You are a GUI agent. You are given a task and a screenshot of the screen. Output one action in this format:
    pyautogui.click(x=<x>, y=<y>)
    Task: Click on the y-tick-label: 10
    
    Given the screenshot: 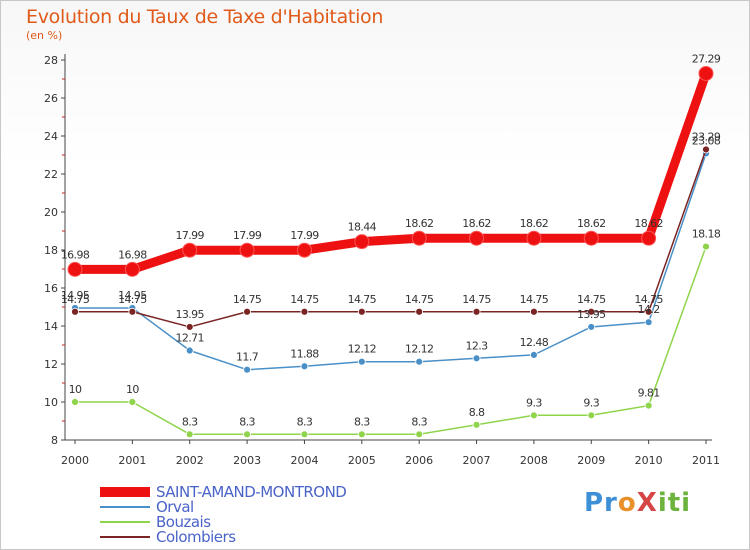 What is the action you would take?
    pyautogui.click(x=51, y=402)
    